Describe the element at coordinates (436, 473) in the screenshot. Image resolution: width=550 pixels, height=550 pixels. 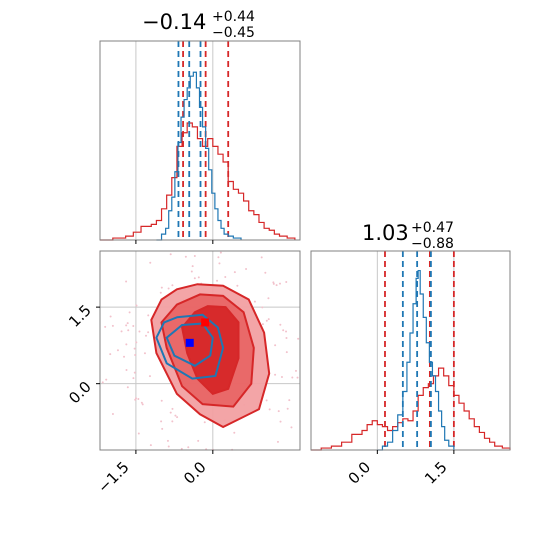
I see `x-tick-label: 1.5` at that location.